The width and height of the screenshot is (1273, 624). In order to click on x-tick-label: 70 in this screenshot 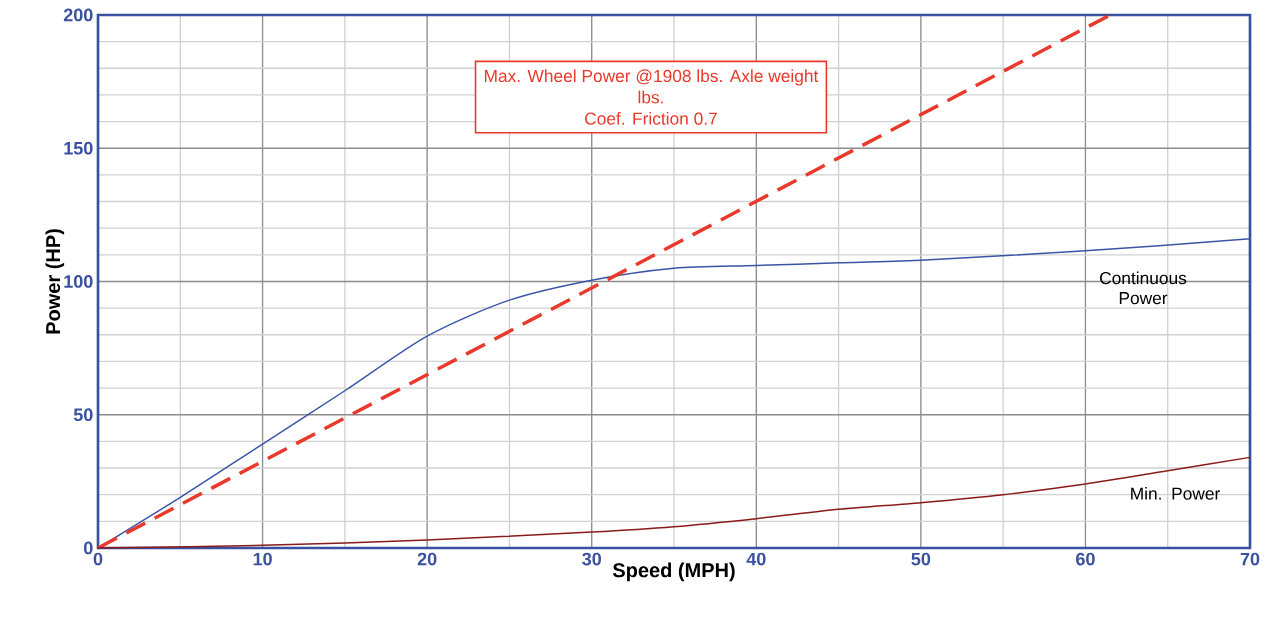, I will do `click(1250, 559)`.